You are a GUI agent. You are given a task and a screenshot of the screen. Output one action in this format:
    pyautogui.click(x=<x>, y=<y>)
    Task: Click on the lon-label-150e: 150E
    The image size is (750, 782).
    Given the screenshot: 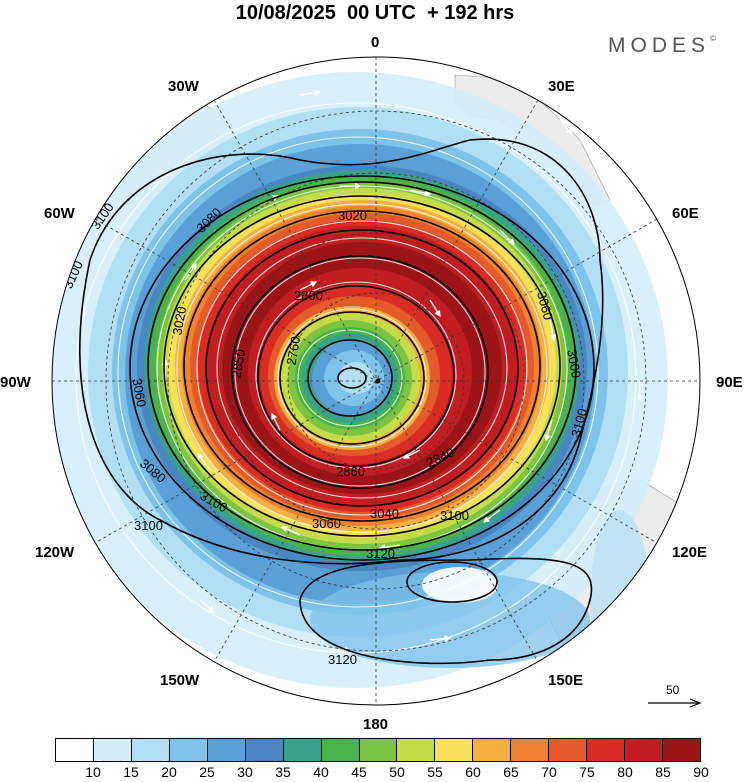 What is the action you would take?
    pyautogui.click(x=566, y=680)
    